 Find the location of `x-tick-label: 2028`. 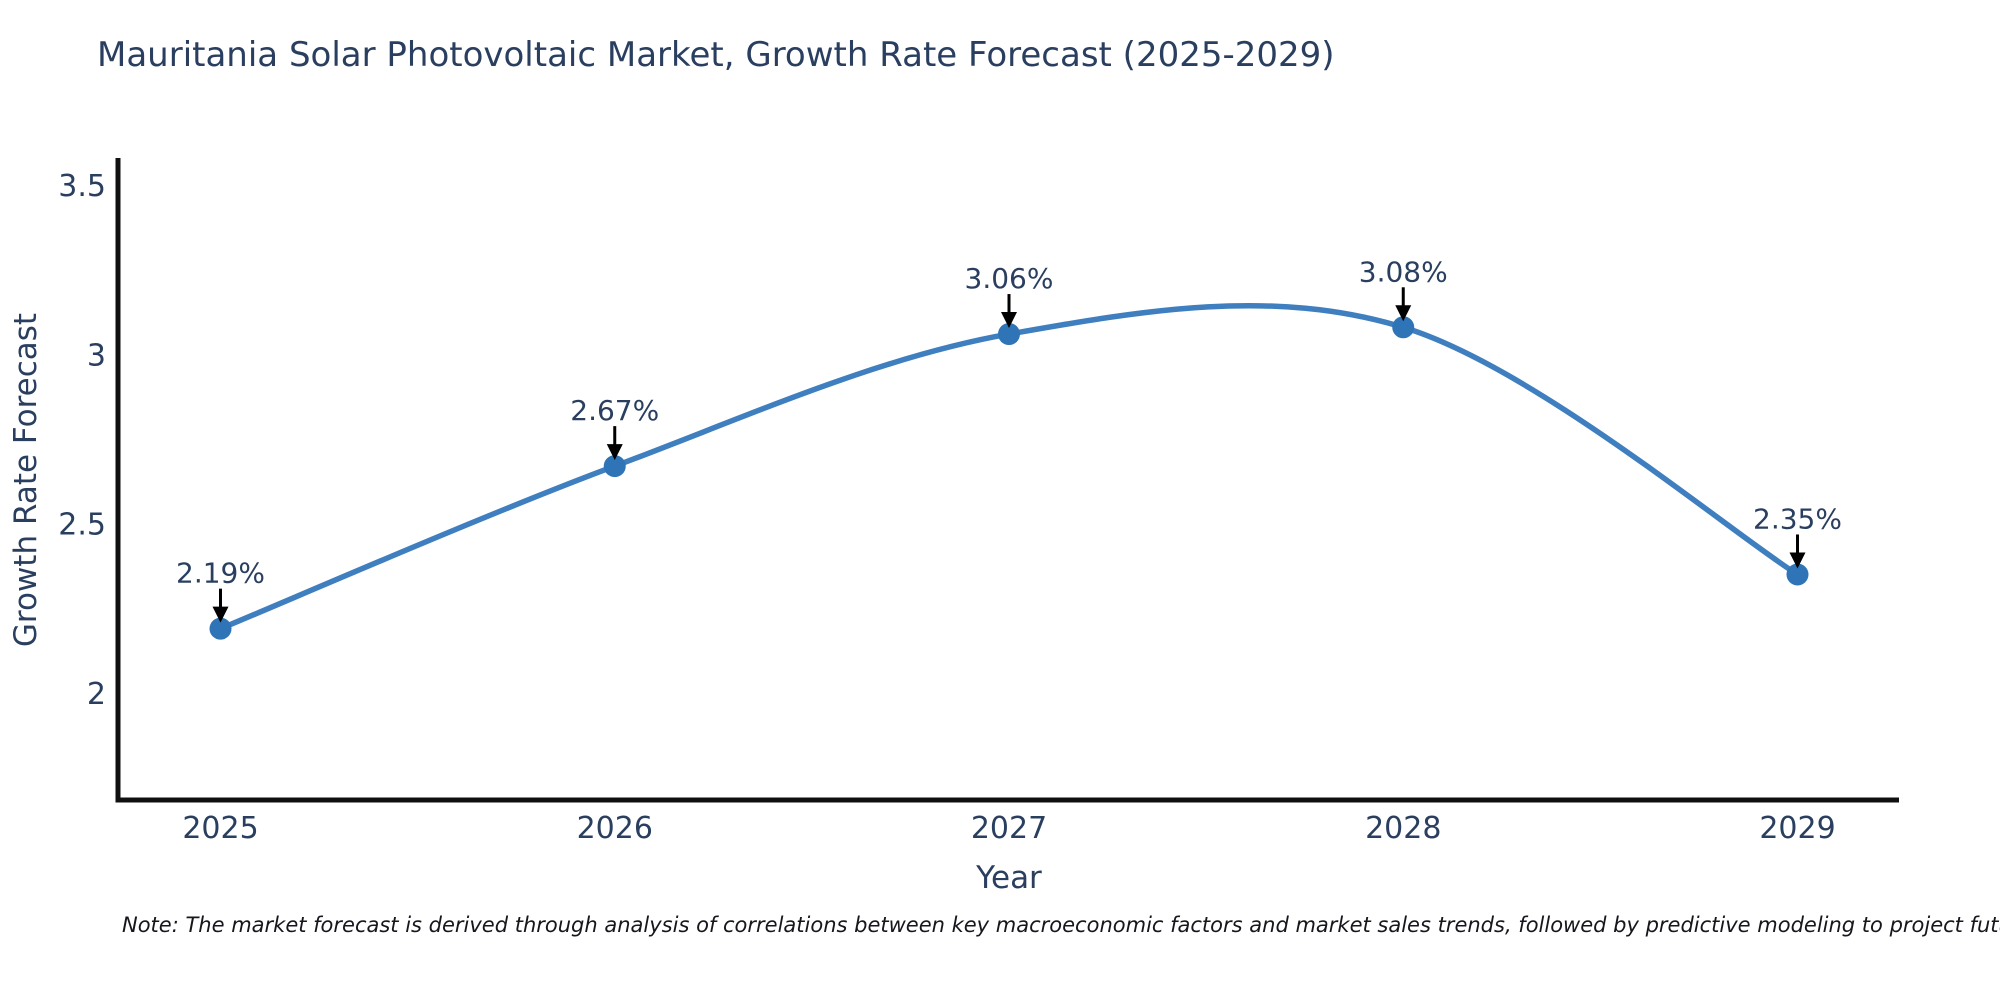

x-tick-label: 2028 is located at coordinates (1403, 828).